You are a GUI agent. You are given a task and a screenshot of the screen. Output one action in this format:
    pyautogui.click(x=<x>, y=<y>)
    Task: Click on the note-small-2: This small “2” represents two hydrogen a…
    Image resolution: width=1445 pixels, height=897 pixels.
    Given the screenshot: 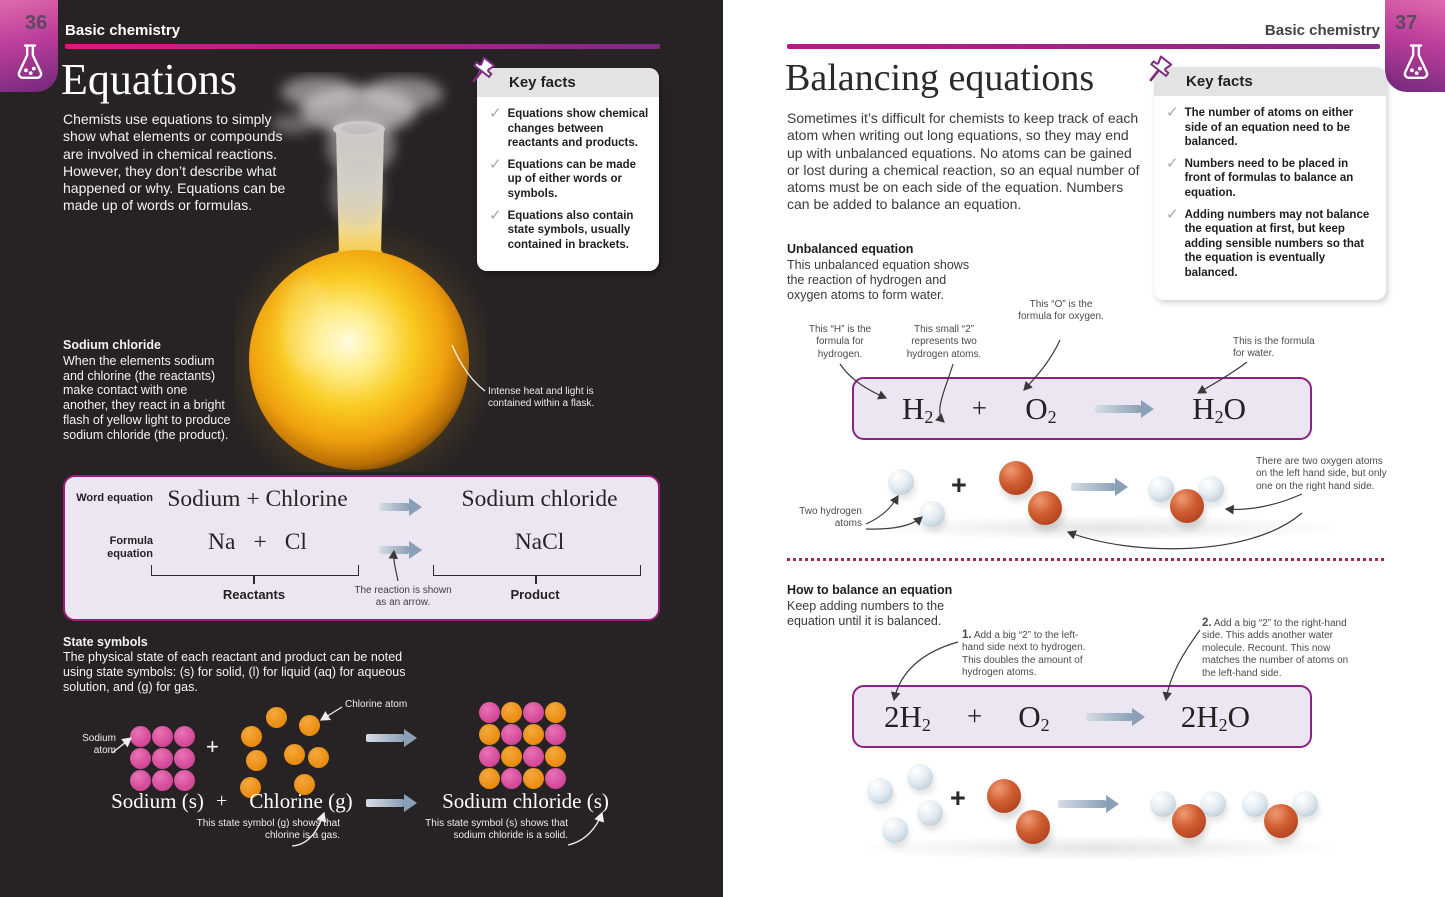 What is the action you would take?
    pyautogui.click(x=944, y=342)
    